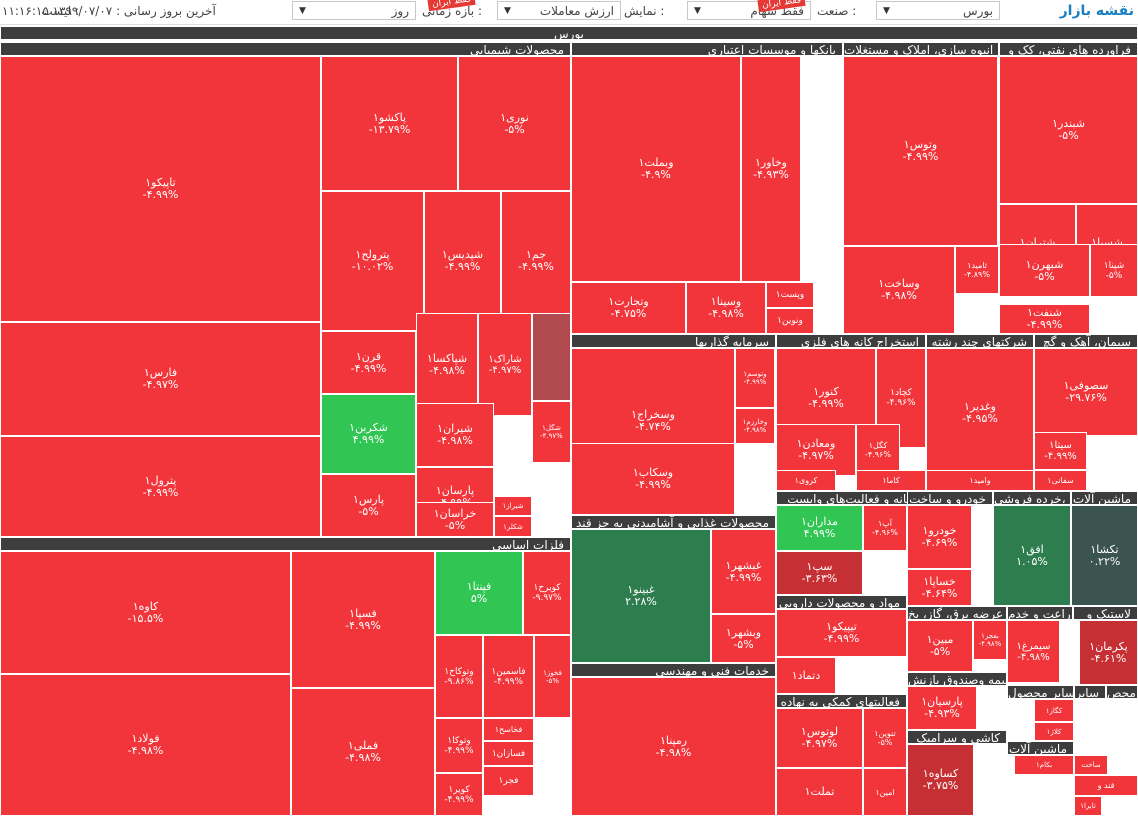  Describe the element at coordinates (552, 676) in the screenshot. I see `stock-tile: فخوز۱ -۵%` at that location.